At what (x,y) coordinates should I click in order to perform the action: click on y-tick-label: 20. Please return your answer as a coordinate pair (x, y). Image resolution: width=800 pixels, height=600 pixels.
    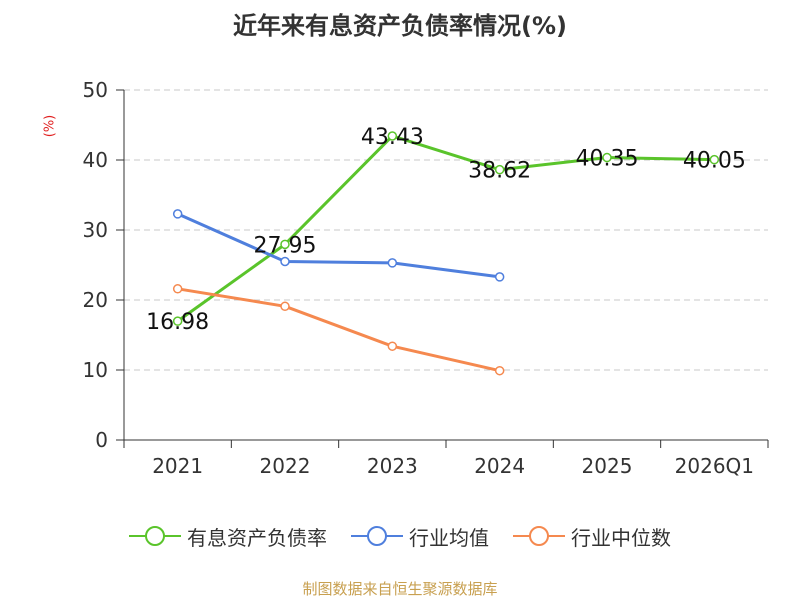
    Looking at the image, I should click on (95, 300).